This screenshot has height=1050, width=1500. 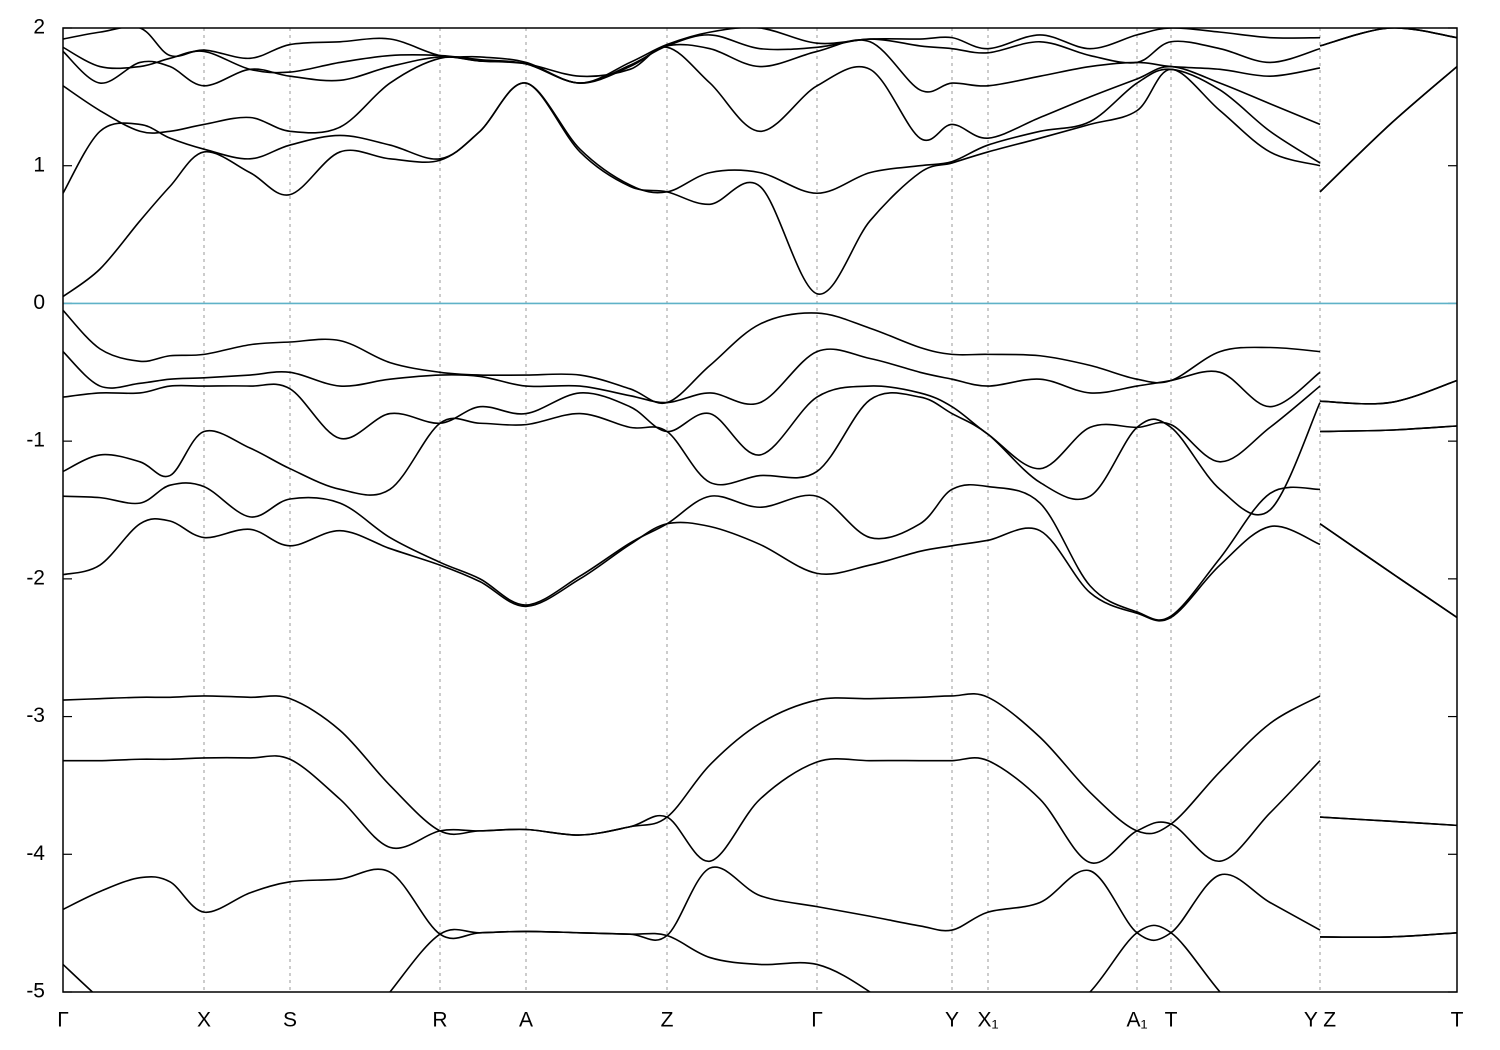 What do you see at coordinates (35, 715) in the screenshot?
I see `y-tick-label: -3` at bounding box center [35, 715].